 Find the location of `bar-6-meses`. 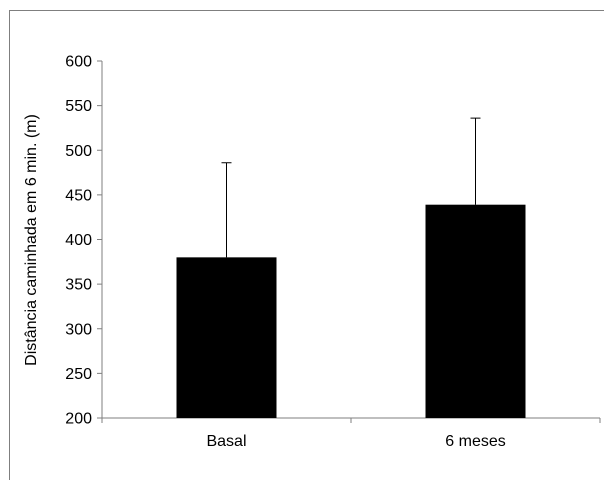

bar-6-meses is located at coordinates (475, 311).